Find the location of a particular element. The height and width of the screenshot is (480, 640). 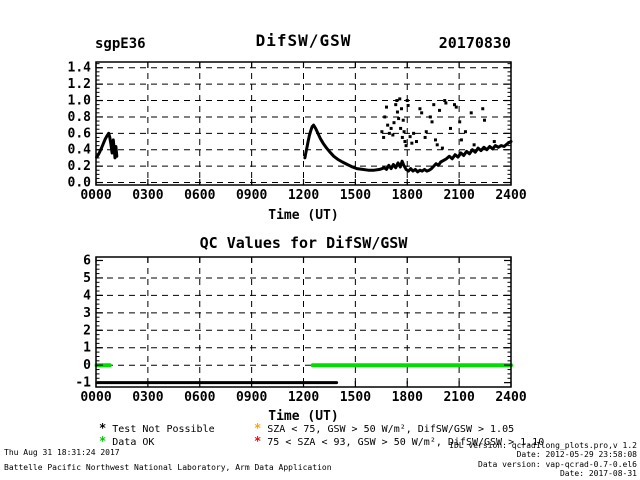

plot-date: 20170830 is located at coordinates (474, 43).